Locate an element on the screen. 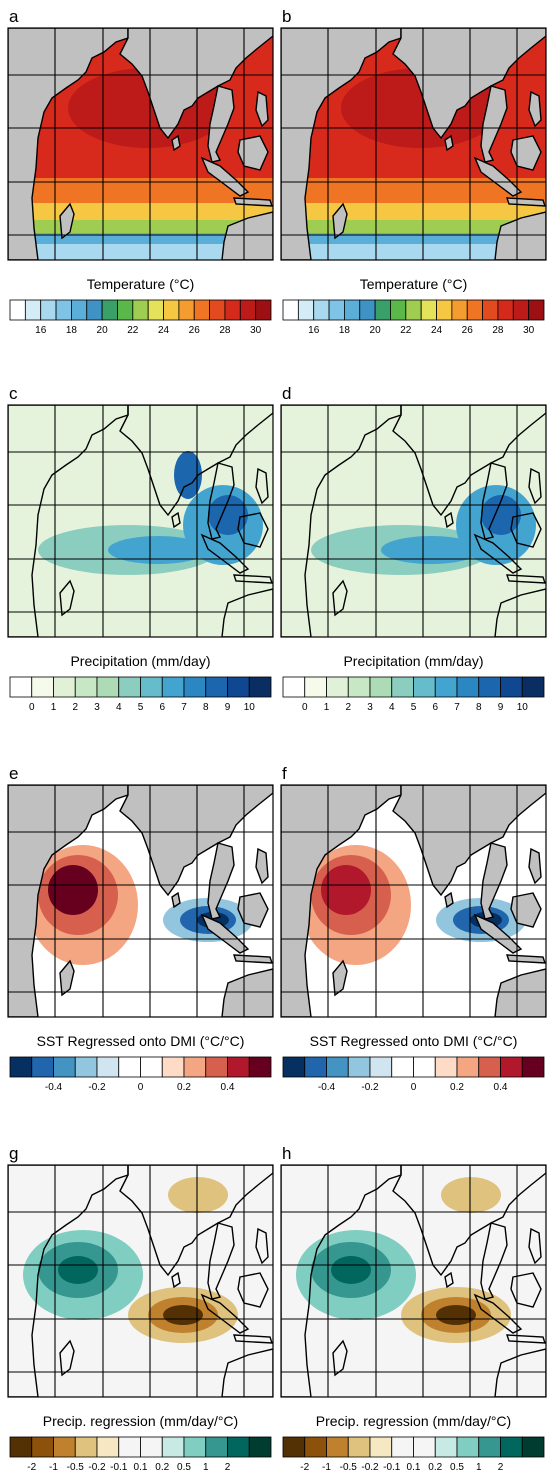 This screenshot has height=1470, width=557. panel-label-g: g is located at coordinates (13, 1153).